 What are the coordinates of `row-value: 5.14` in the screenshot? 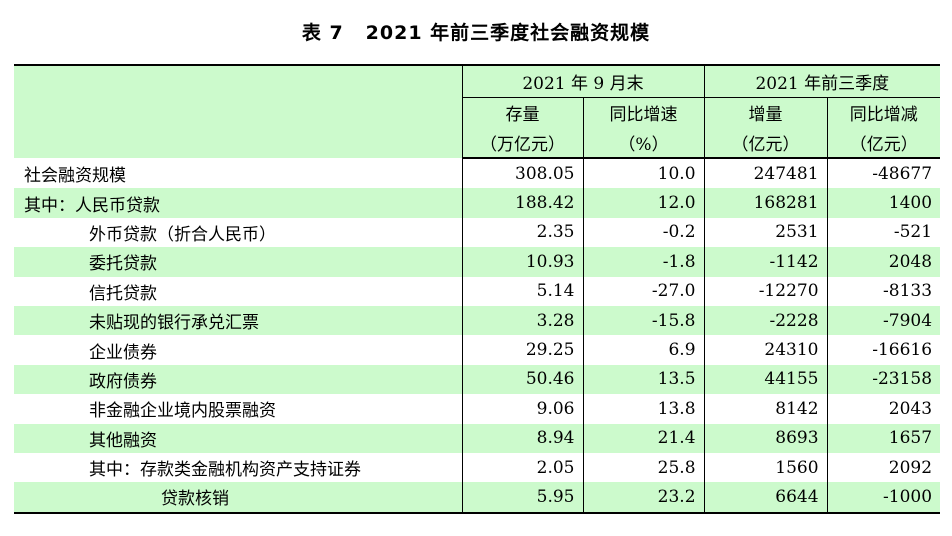 It's located at (522, 291).